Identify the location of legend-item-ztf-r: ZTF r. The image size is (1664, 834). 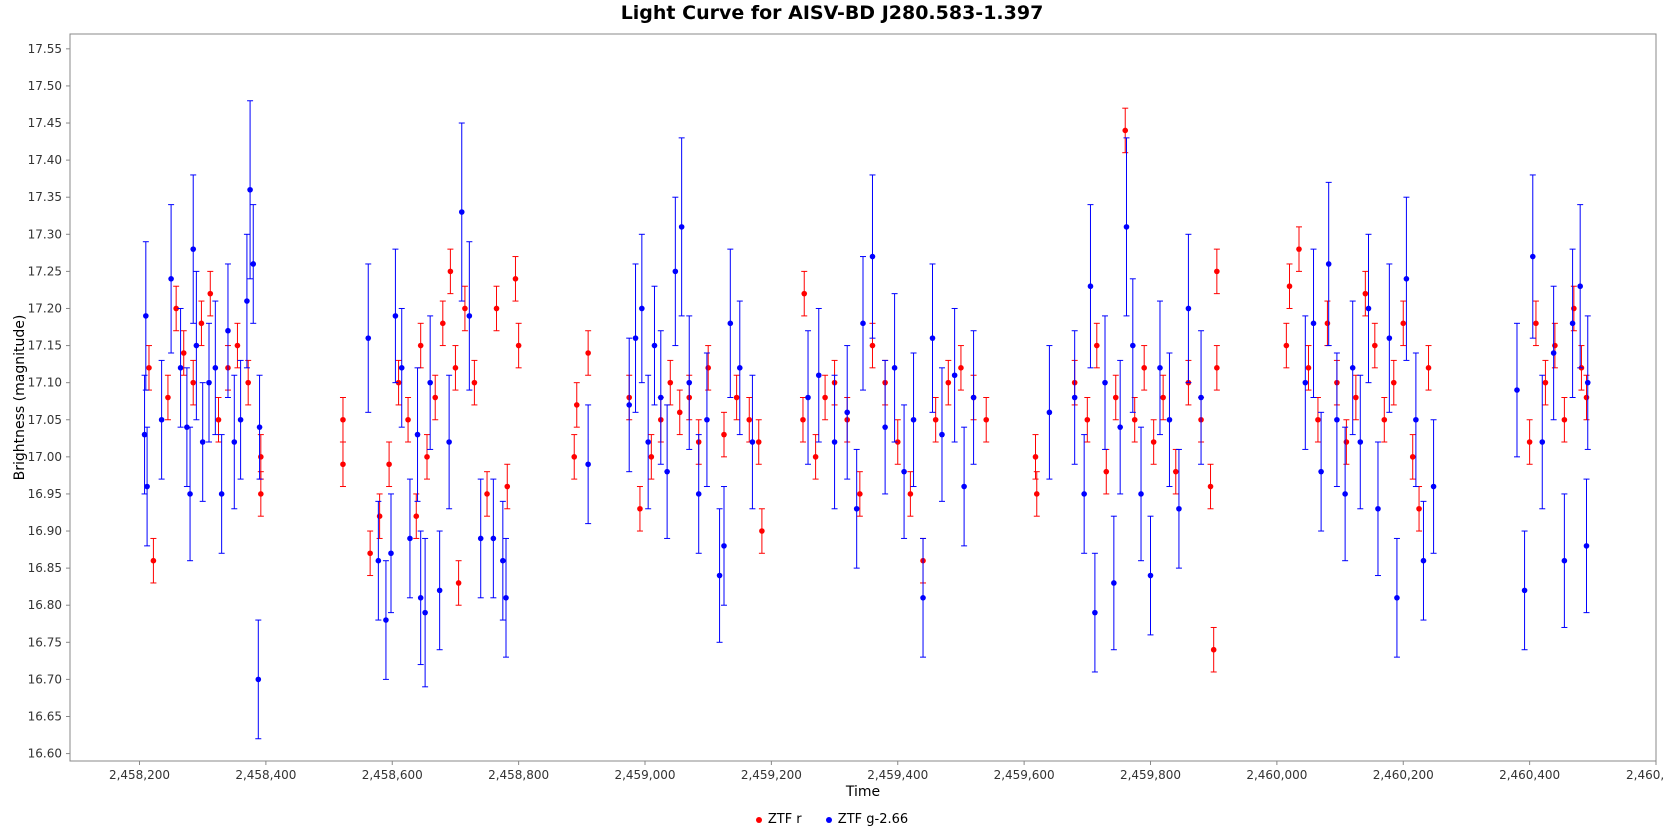
(778, 819).